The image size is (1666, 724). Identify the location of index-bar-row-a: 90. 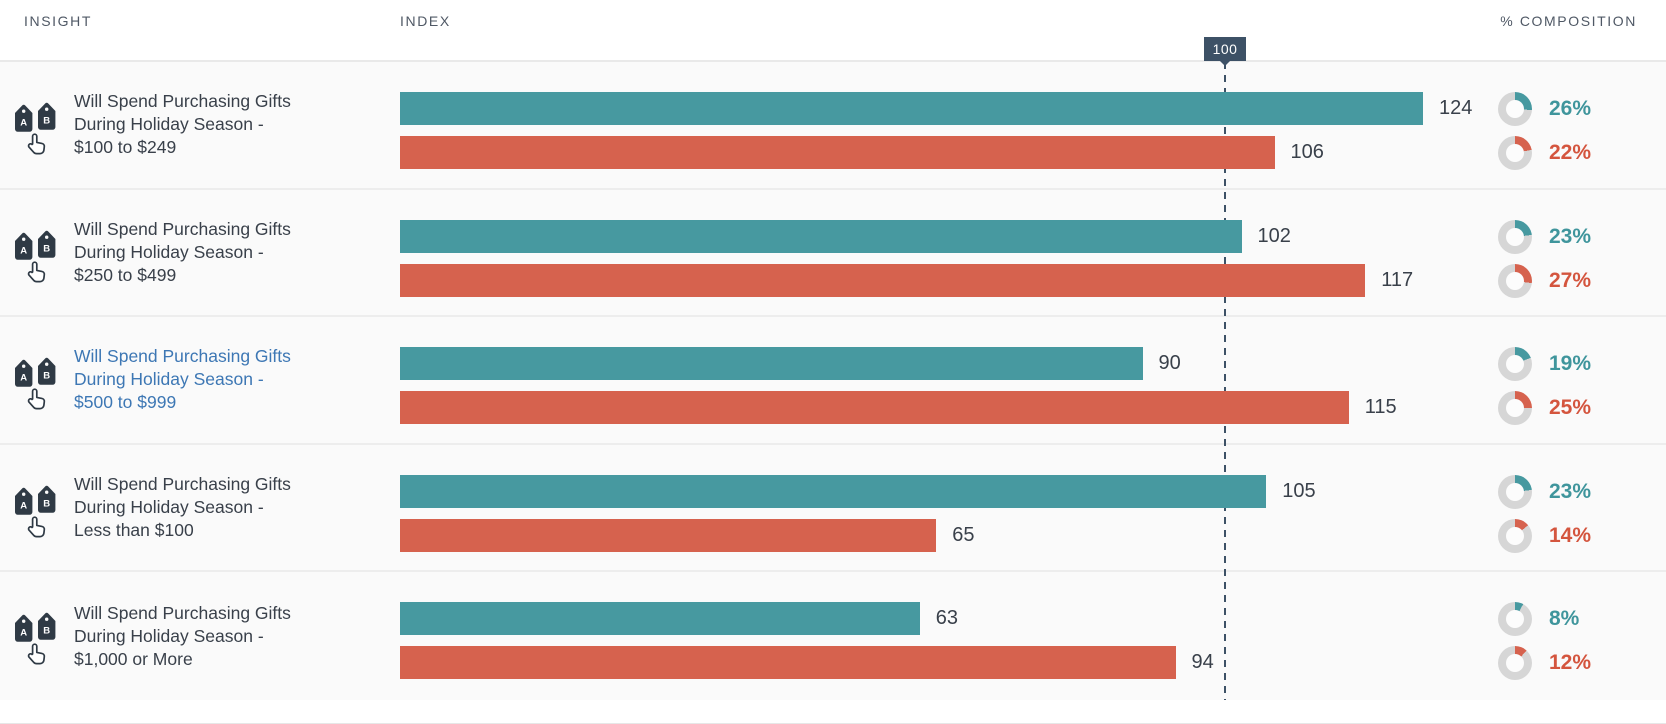
(790, 364).